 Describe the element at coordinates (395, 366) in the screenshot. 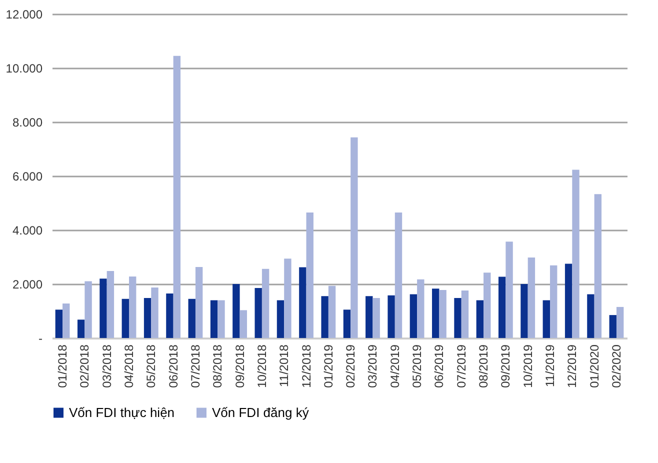

I see `x-tick-label: 04/2019` at that location.